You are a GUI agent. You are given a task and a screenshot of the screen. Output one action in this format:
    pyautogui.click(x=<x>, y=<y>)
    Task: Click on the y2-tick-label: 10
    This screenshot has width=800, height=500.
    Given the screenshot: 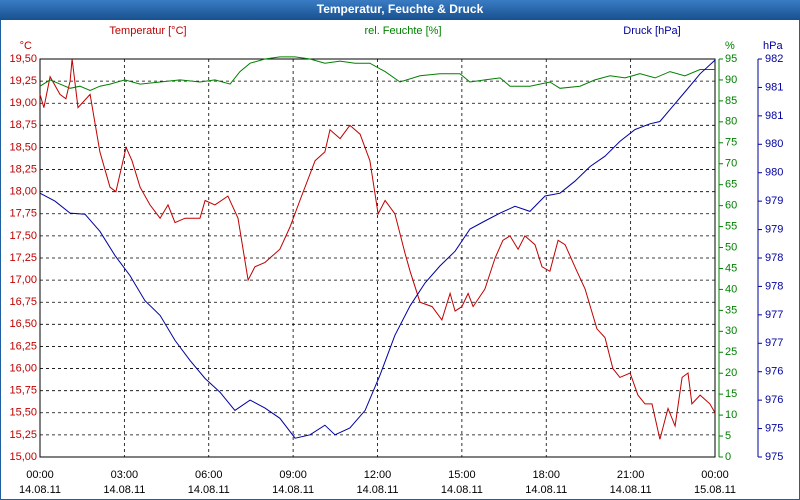 What is the action you would take?
    pyautogui.click(x=731, y=415)
    